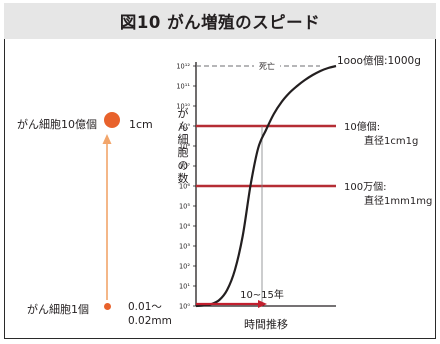  Describe the element at coordinates (184, 307) in the screenshot. I see `y-tick-label: 10⁰` at that location.